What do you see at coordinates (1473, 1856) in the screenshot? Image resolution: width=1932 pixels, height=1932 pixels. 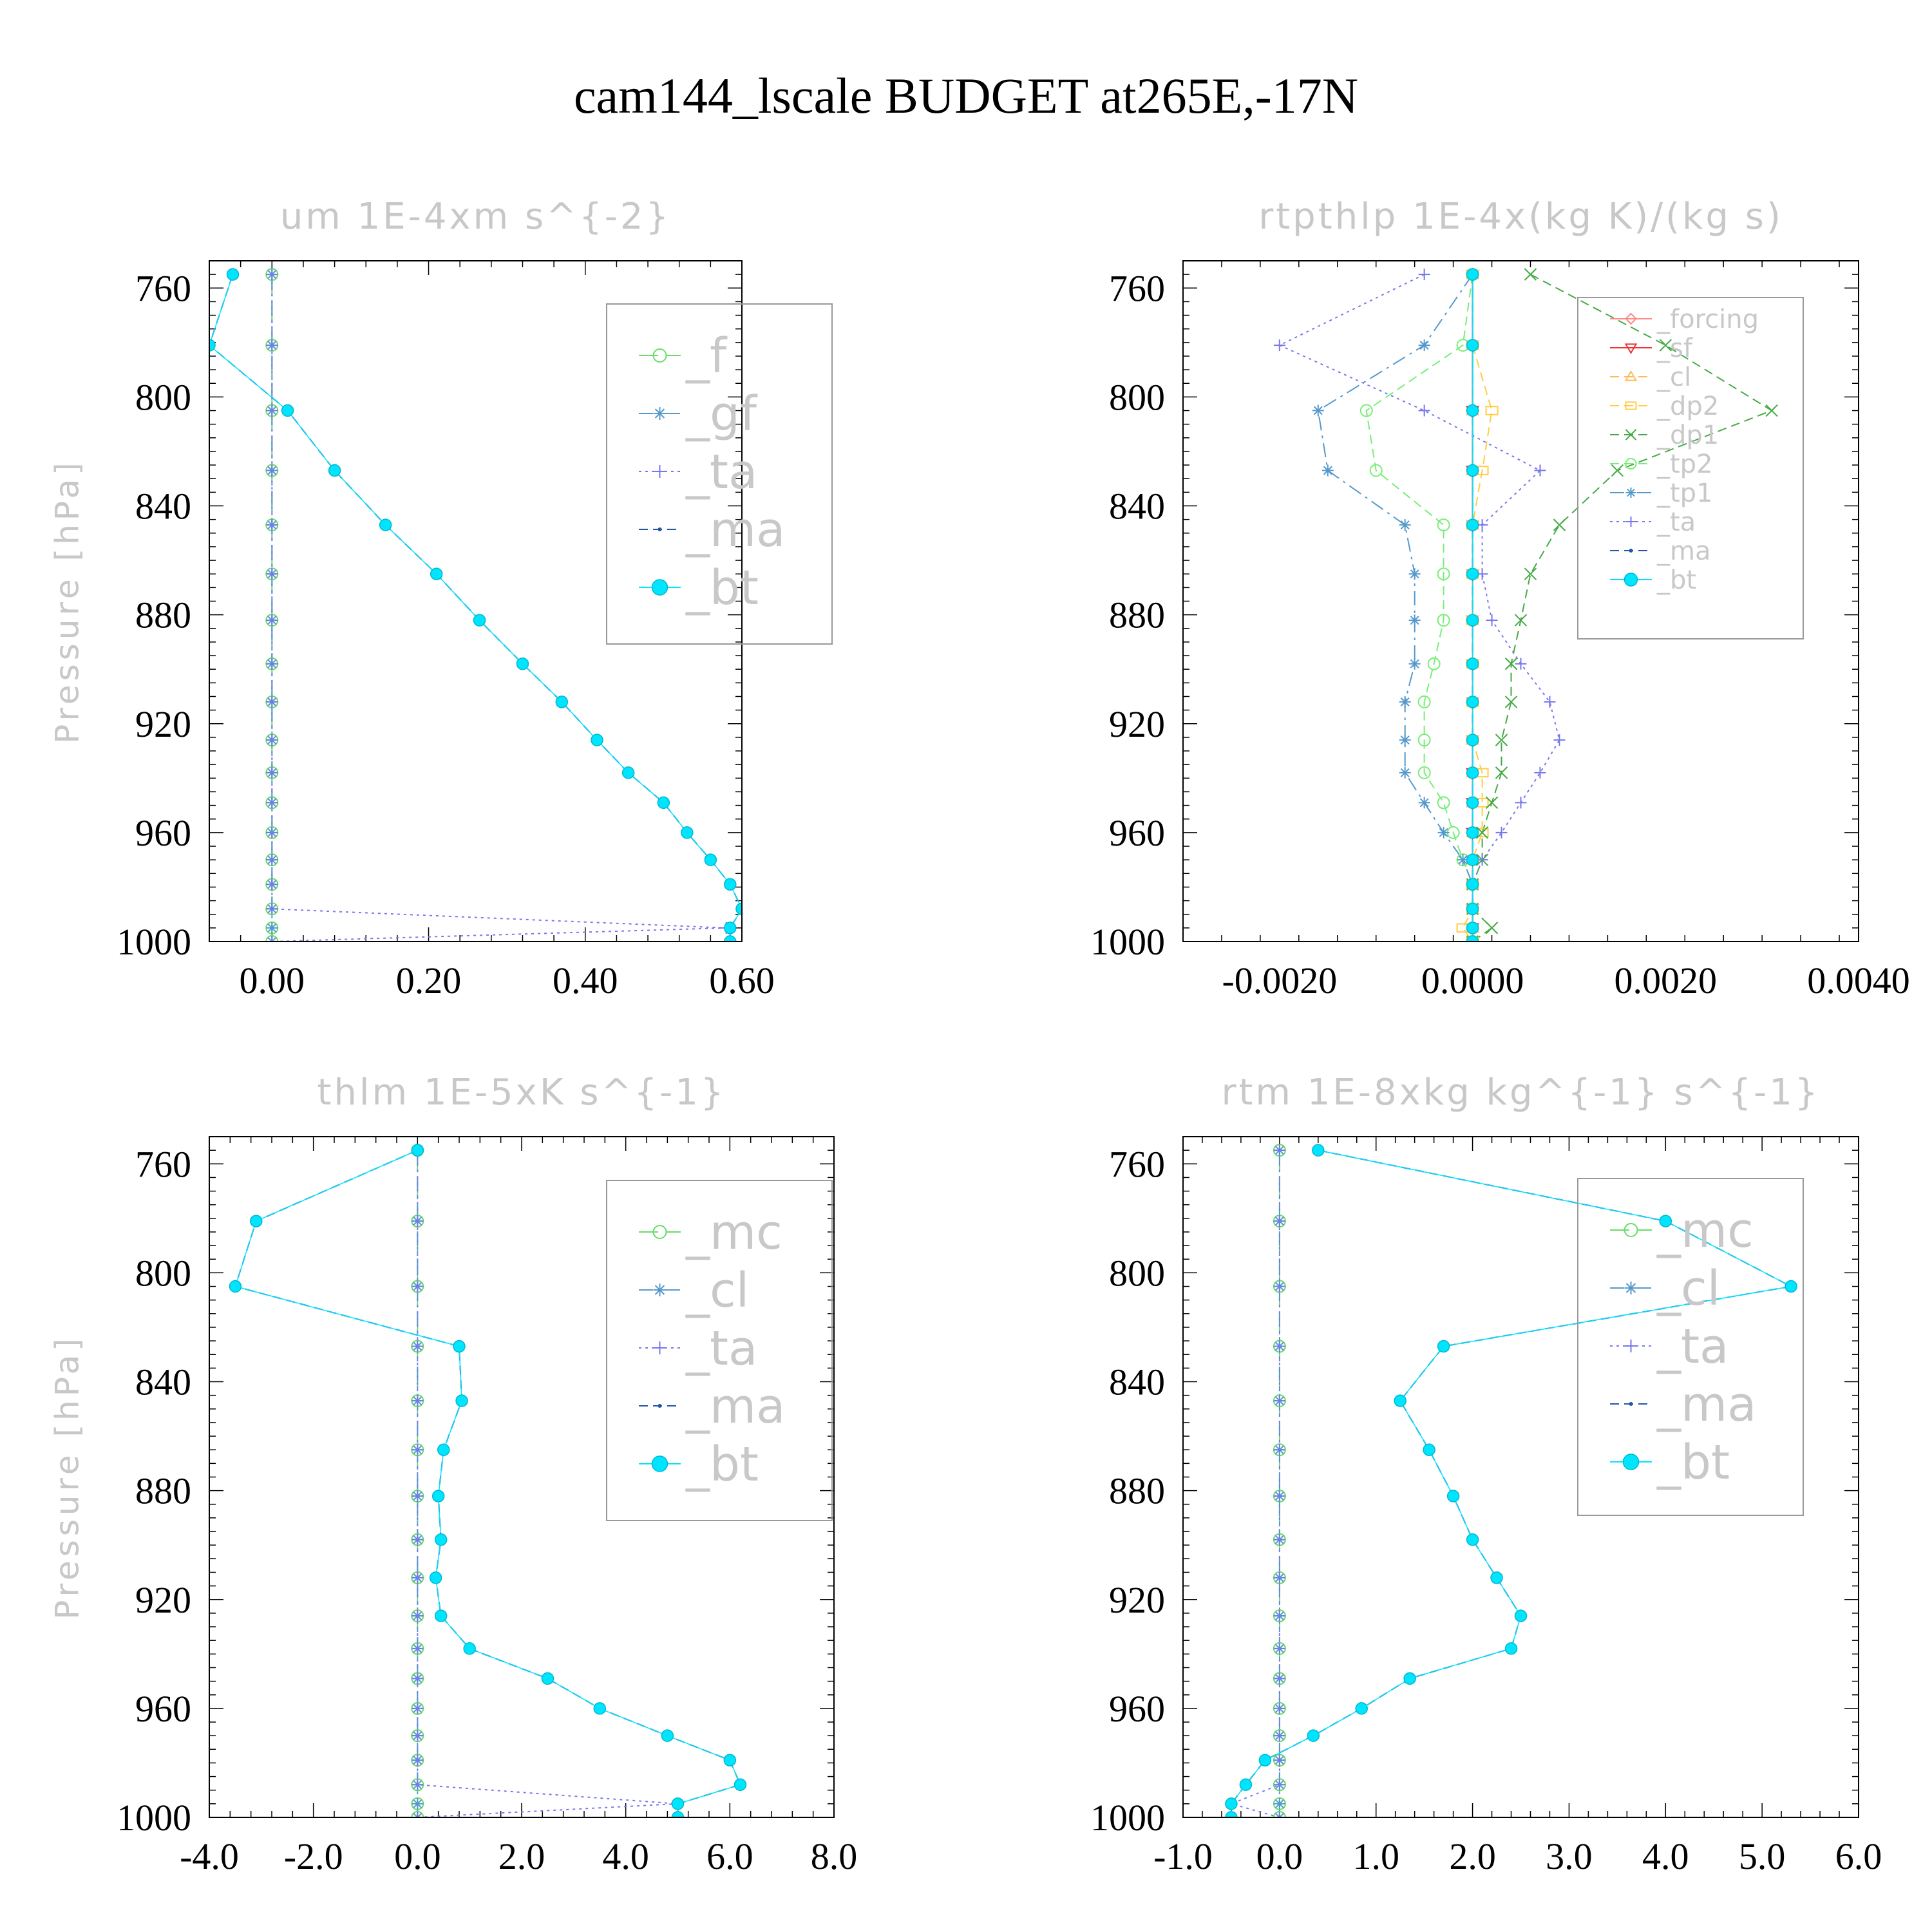 I see `x-tick-label: 2.0` at bounding box center [1473, 1856].